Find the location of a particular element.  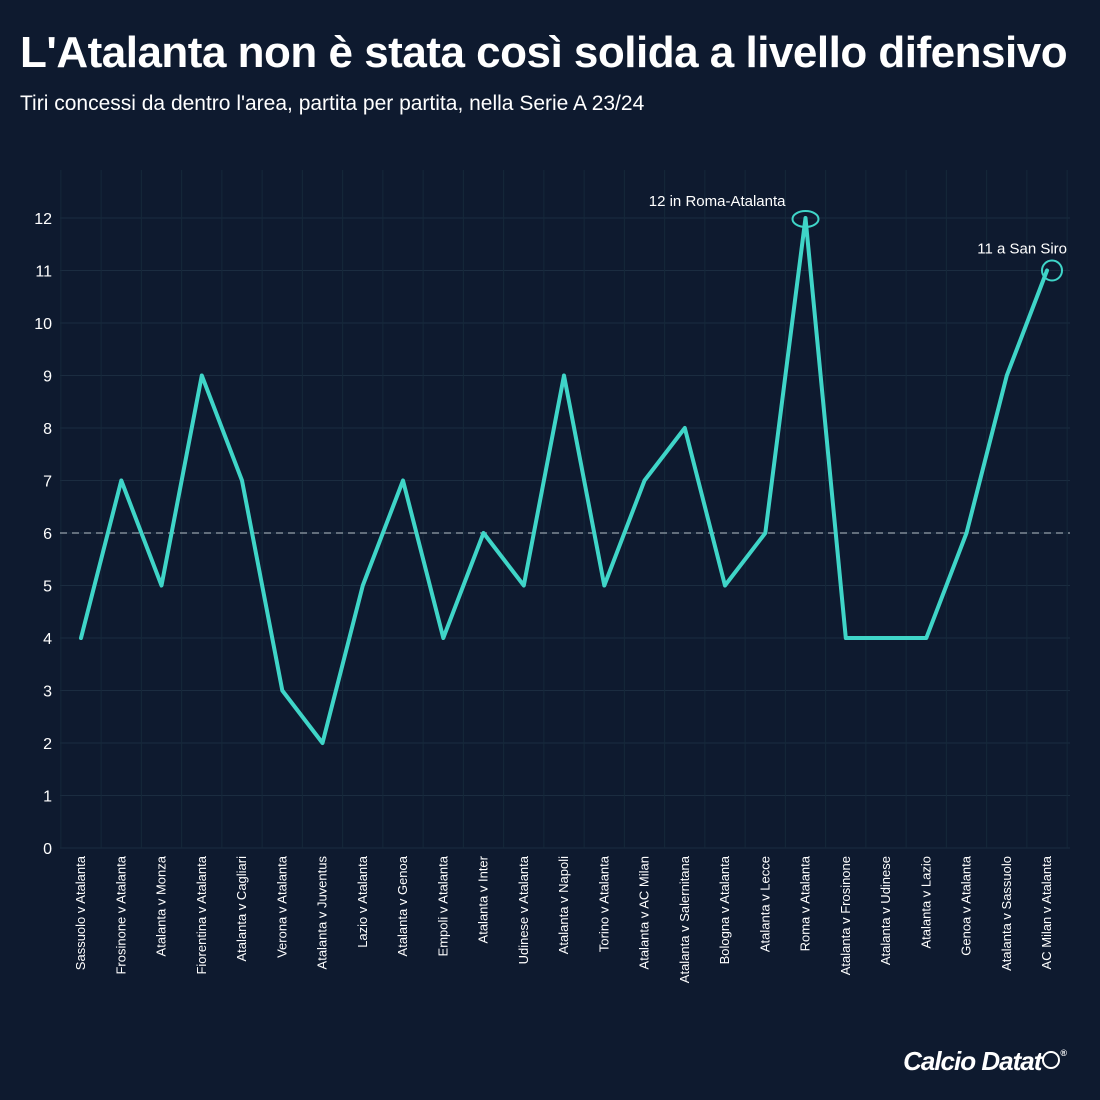

y-tick-label: 0 is located at coordinates (47, 849).